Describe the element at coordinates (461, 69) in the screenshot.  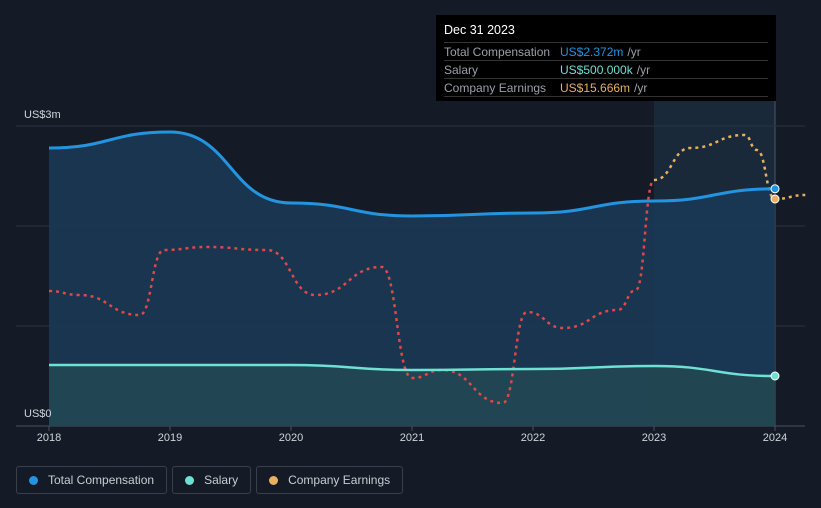
I see `tooltip-label: Salary` at that location.